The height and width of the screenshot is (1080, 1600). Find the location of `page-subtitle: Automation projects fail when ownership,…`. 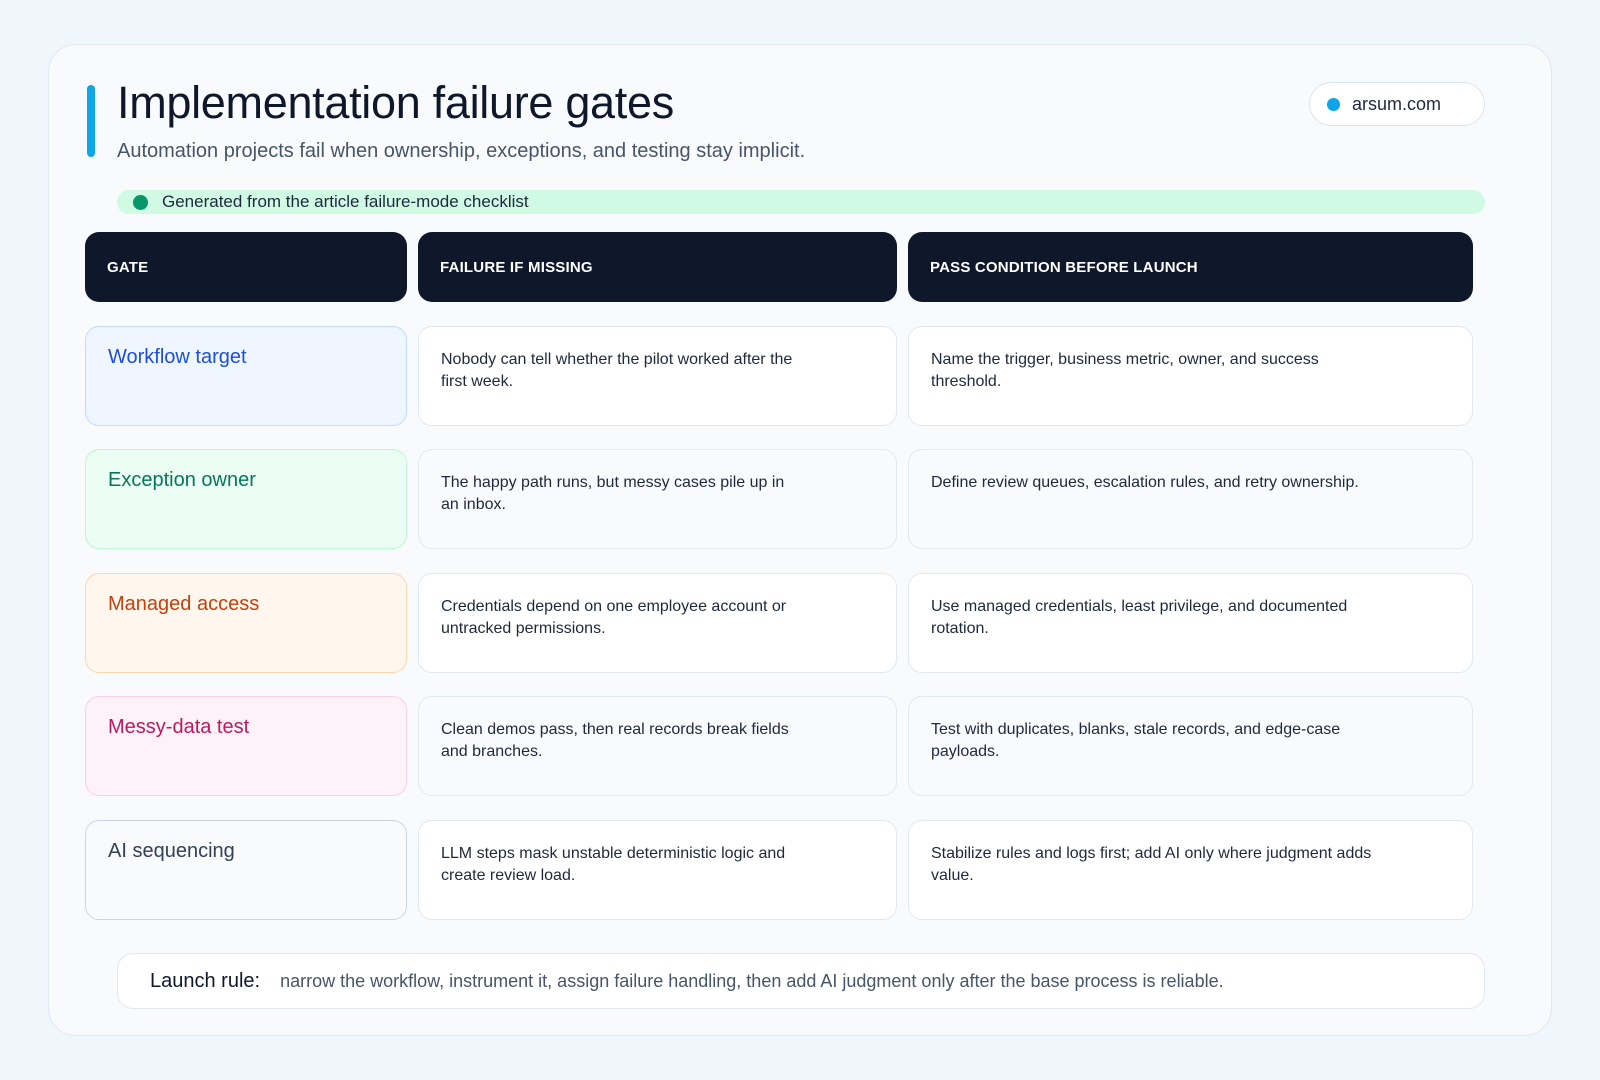

page-subtitle: Automation projects fail when ownership,… is located at coordinates (461, 151).